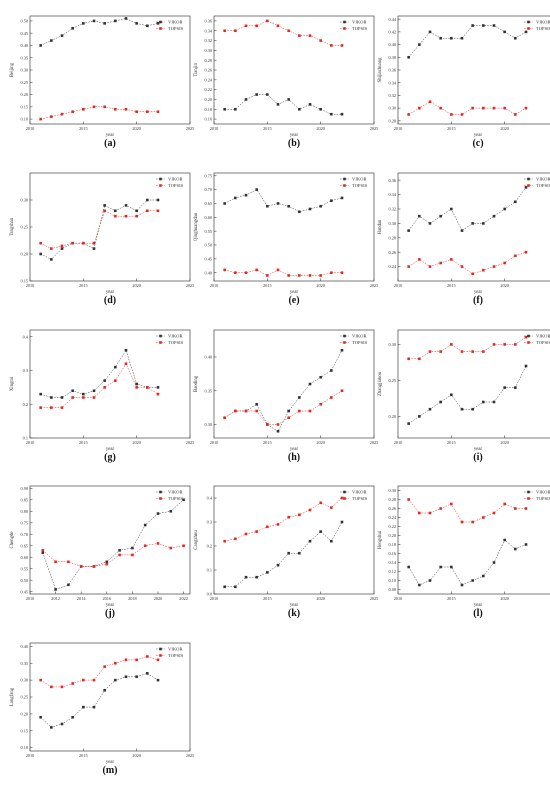 The width and height of the screenshot is (550, 801). What do you see at coordinates (208, 21) in the screenshot?
I see `y-tick-label: 0.36` at bounding box center [208, 21].